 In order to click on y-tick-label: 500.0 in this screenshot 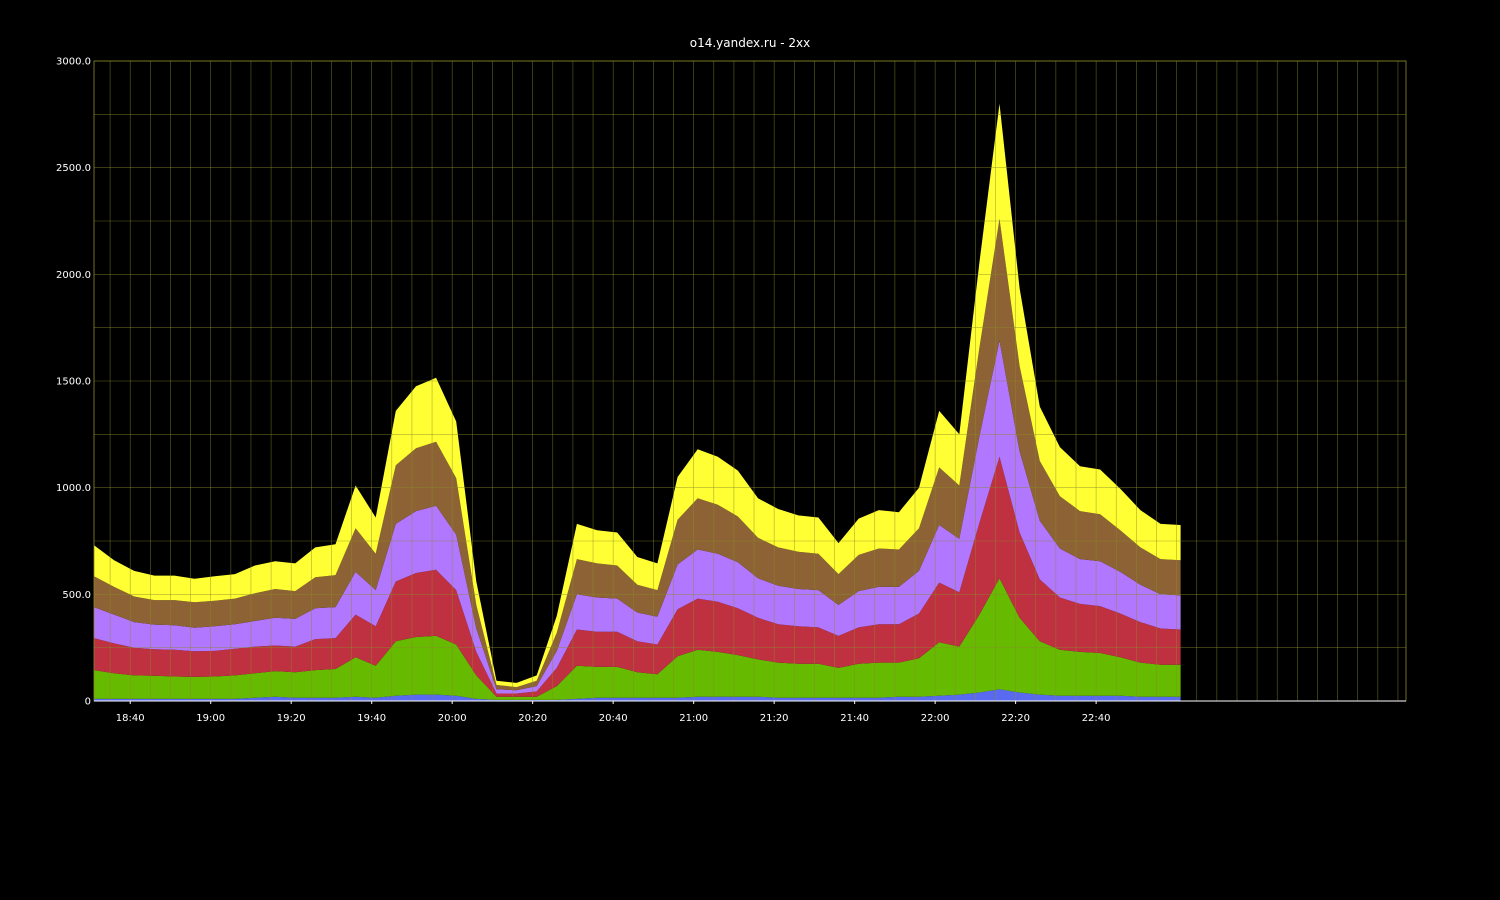, I will do `click(76, 595)`.